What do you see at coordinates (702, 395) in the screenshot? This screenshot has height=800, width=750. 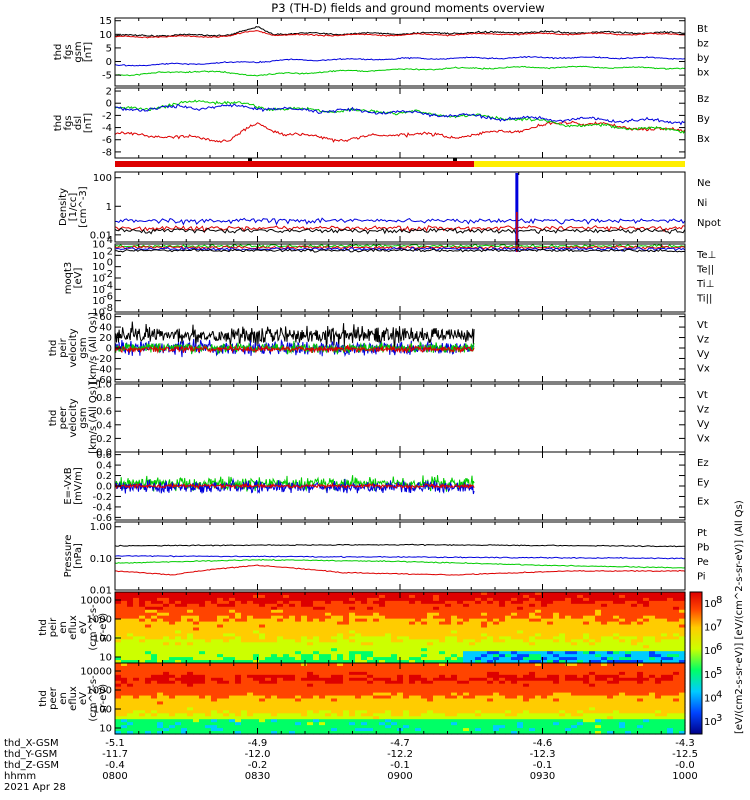 I see `electron-velocity-legend-0: Vt` at bounding box center [702, 395].